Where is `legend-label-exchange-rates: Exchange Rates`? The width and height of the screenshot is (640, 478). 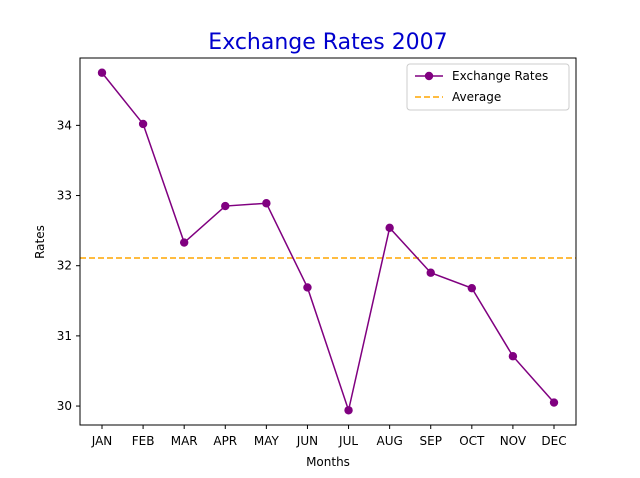 legend-label-exchange-rates: Exchange Rates is located at coordinates (500, 76).